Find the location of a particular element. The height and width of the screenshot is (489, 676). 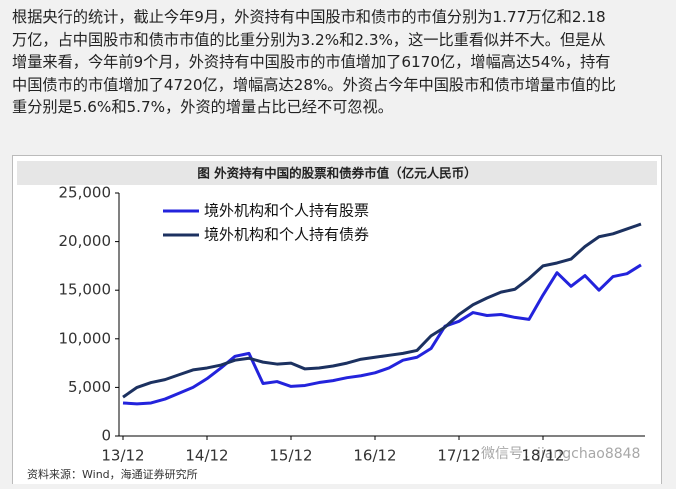

legend-label: 境外机构和个人持有债券 is located at coordinates (286, 235).